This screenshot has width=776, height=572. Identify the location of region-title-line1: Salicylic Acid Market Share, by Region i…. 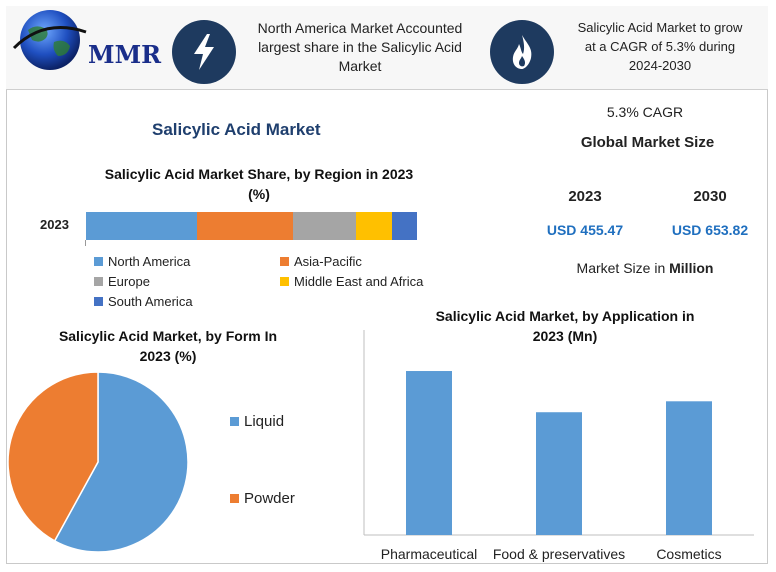
(259, 174).